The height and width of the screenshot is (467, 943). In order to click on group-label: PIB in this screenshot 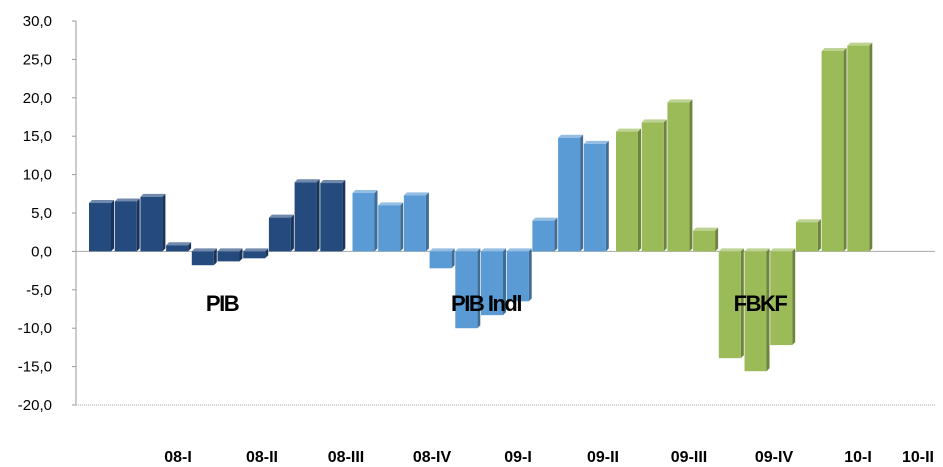, I will do `click(222, 303)`.